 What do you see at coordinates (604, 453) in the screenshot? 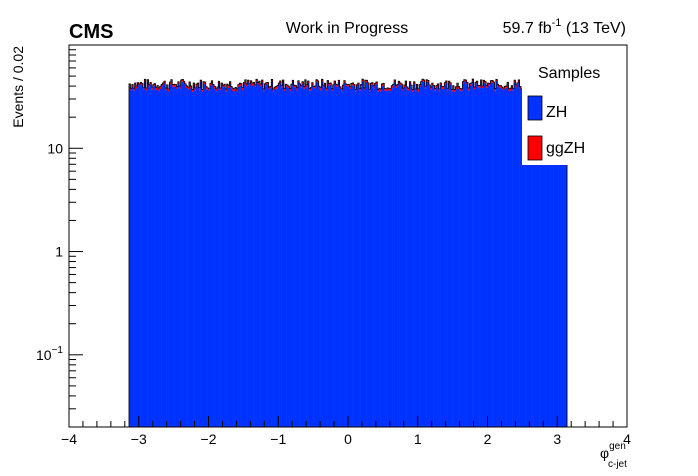
I see `x-axis-label-main: φ` at bounding box center [604, 453].